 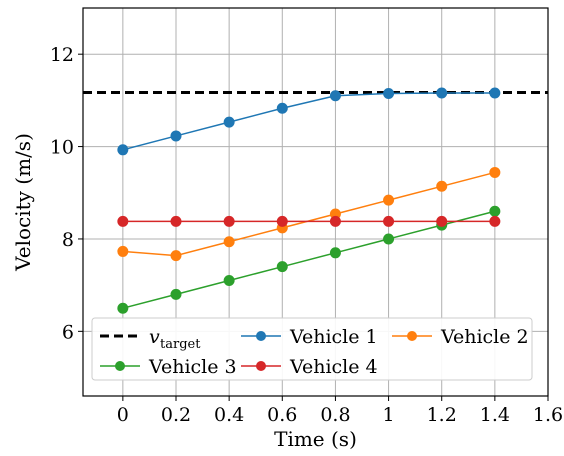 I want to click on legend-entry: Vehicle 3, so click(x=168, y=367).